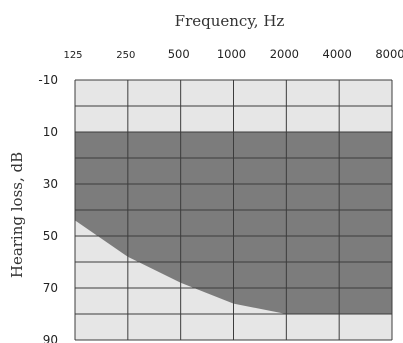 The height and width of the screenshot is (343, 403). Describe the element at coordinates (230, 21) in the screenshot. I see `x-axis-title: Frequency, Hz` at that location.